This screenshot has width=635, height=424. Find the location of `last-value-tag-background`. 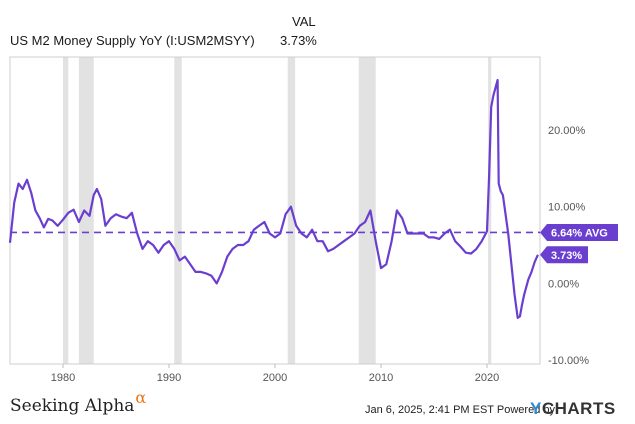

last-value-tag-background is located at coordinates (564, 255).